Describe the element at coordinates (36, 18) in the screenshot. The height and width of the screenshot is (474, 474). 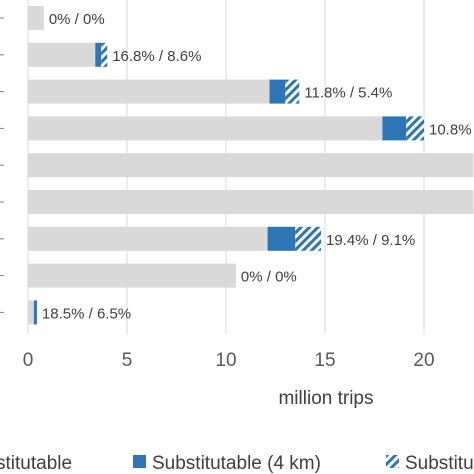
I see `bar-series0-row0` at that location.